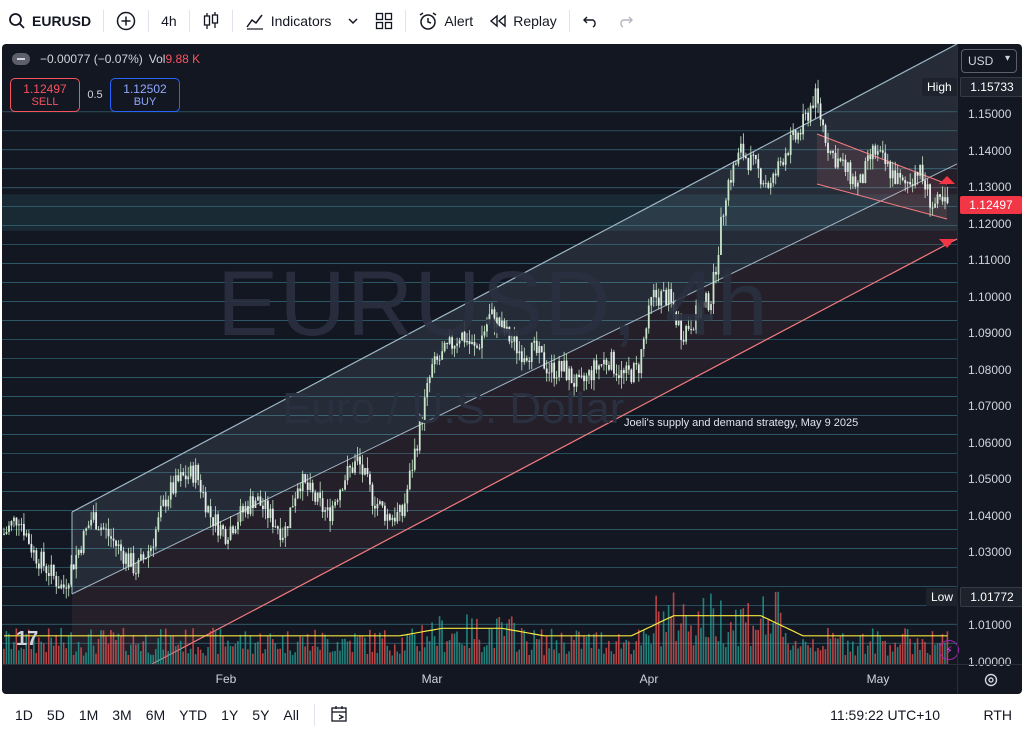 The height and width of the screenshot is (733, 1024). What do you see at coordinates (384, 21) in the screenshot?
I see `layouts-button` at bounding box center [384, 21].